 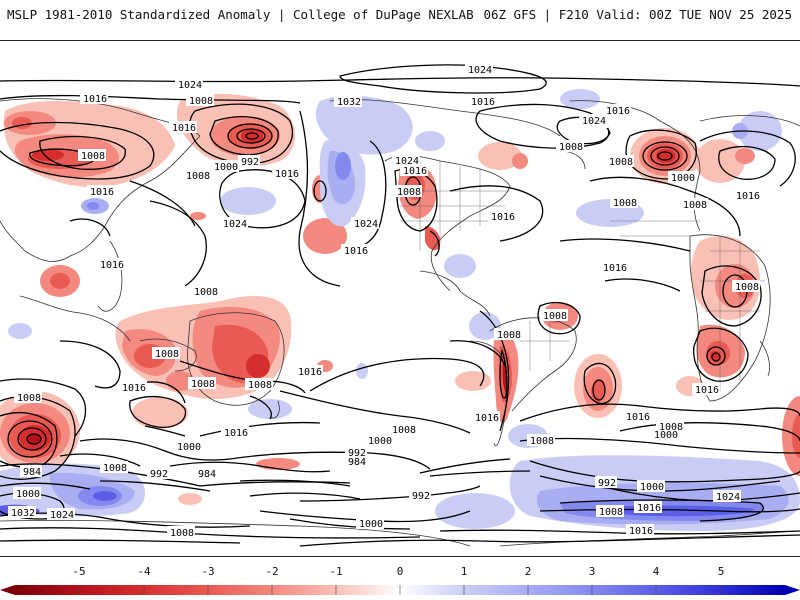 I want to click on legend-tick: -5, so click(x=79, y=571).